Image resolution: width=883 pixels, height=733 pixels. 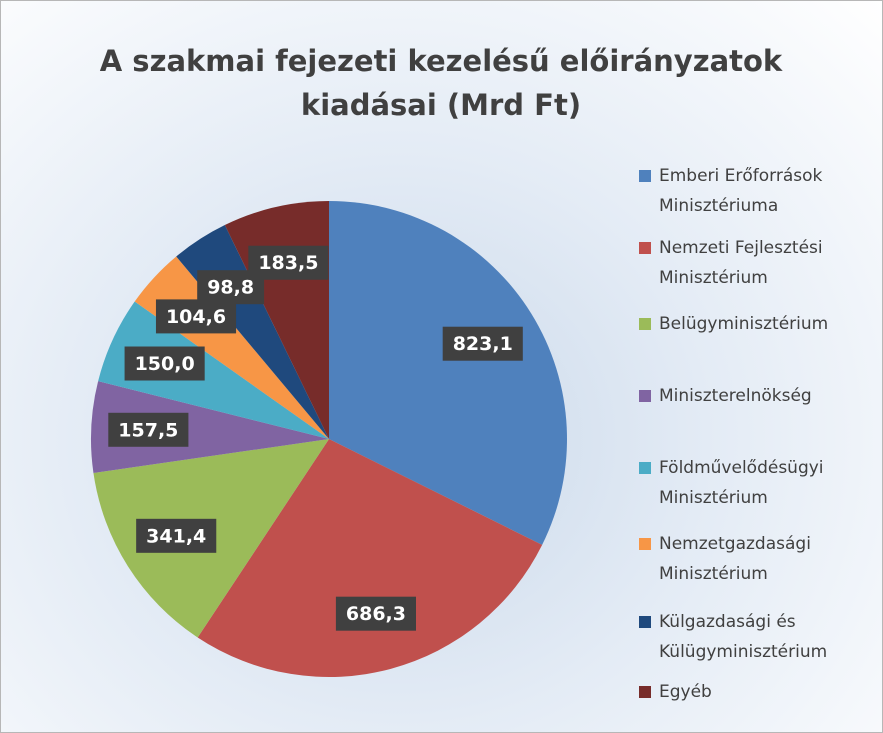 I want to click on legend-item: Nemzeti Fejlesztési Minisztérium, so click(x=744, y=263).